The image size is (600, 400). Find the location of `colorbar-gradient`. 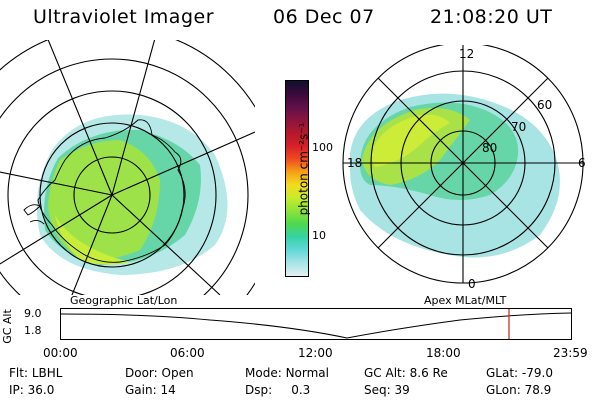

colorbar-gradient is located at coordinates (297, 178).